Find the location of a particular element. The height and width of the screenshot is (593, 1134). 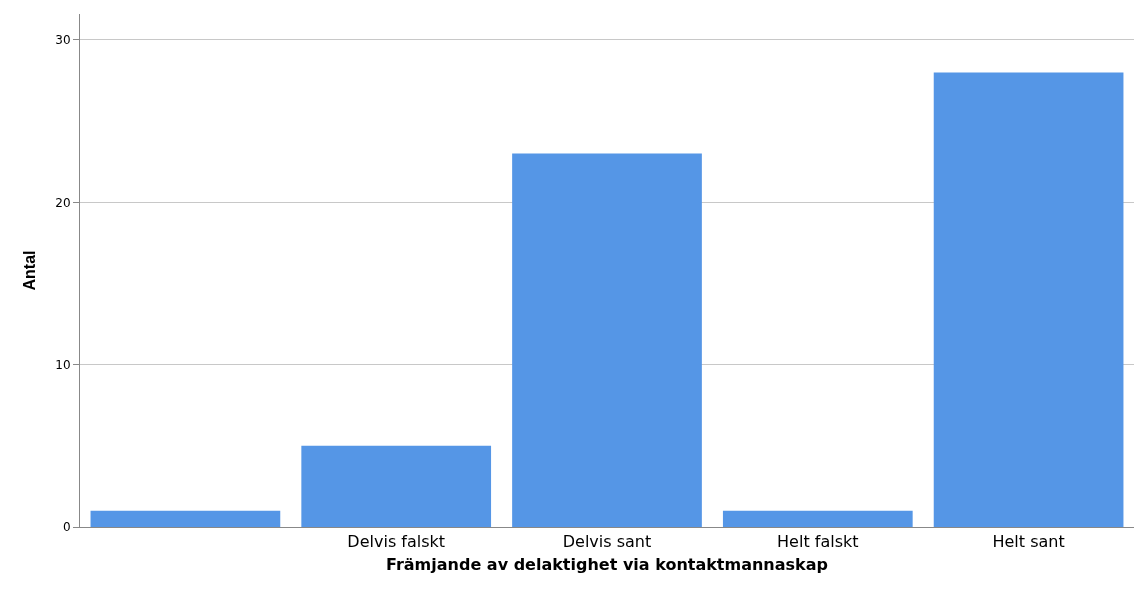

x-tick-label: Delvis falskt is located at coordinates (396, 542).